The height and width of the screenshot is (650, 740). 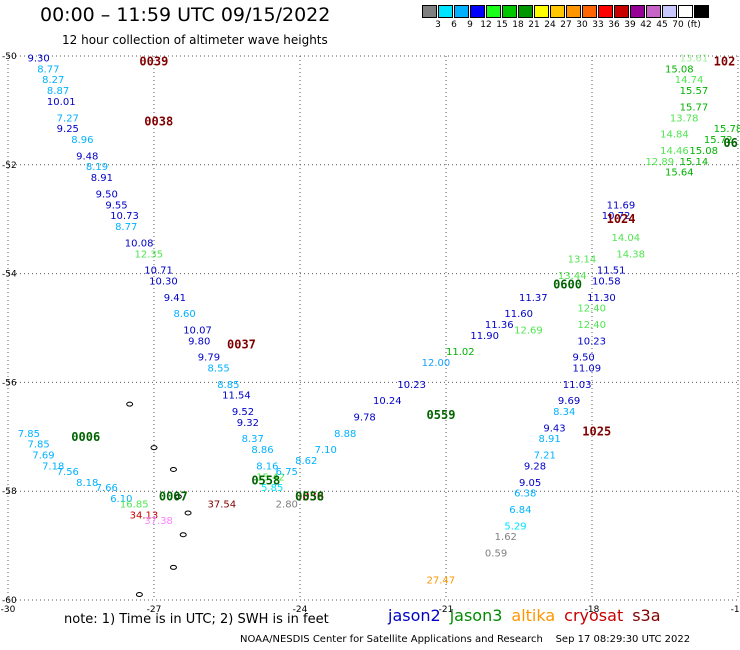 What do you see at coordinates (646, 25) in the screenshot?
I see `legend-label: 42` at bounding box center [646, 25].